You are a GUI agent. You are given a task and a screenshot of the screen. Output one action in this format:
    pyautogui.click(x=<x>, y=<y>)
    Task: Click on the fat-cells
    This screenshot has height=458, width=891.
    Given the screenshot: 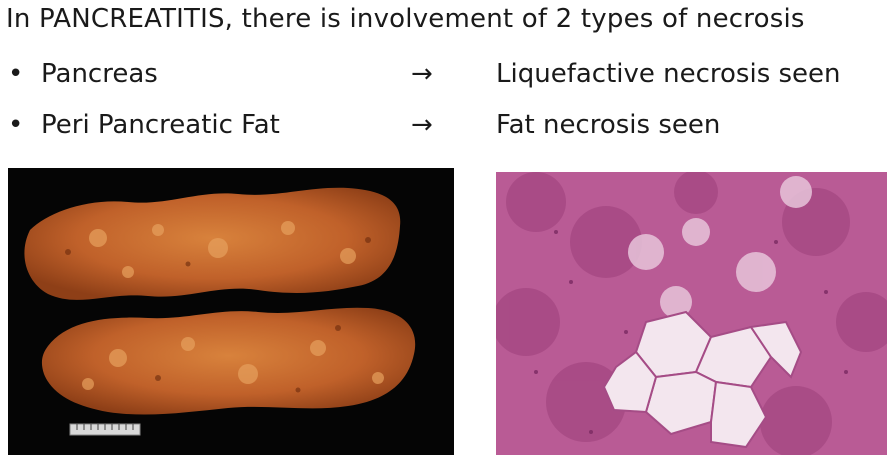 What is the action you would take?
    pyautogui.click(x=702, y=379)
    